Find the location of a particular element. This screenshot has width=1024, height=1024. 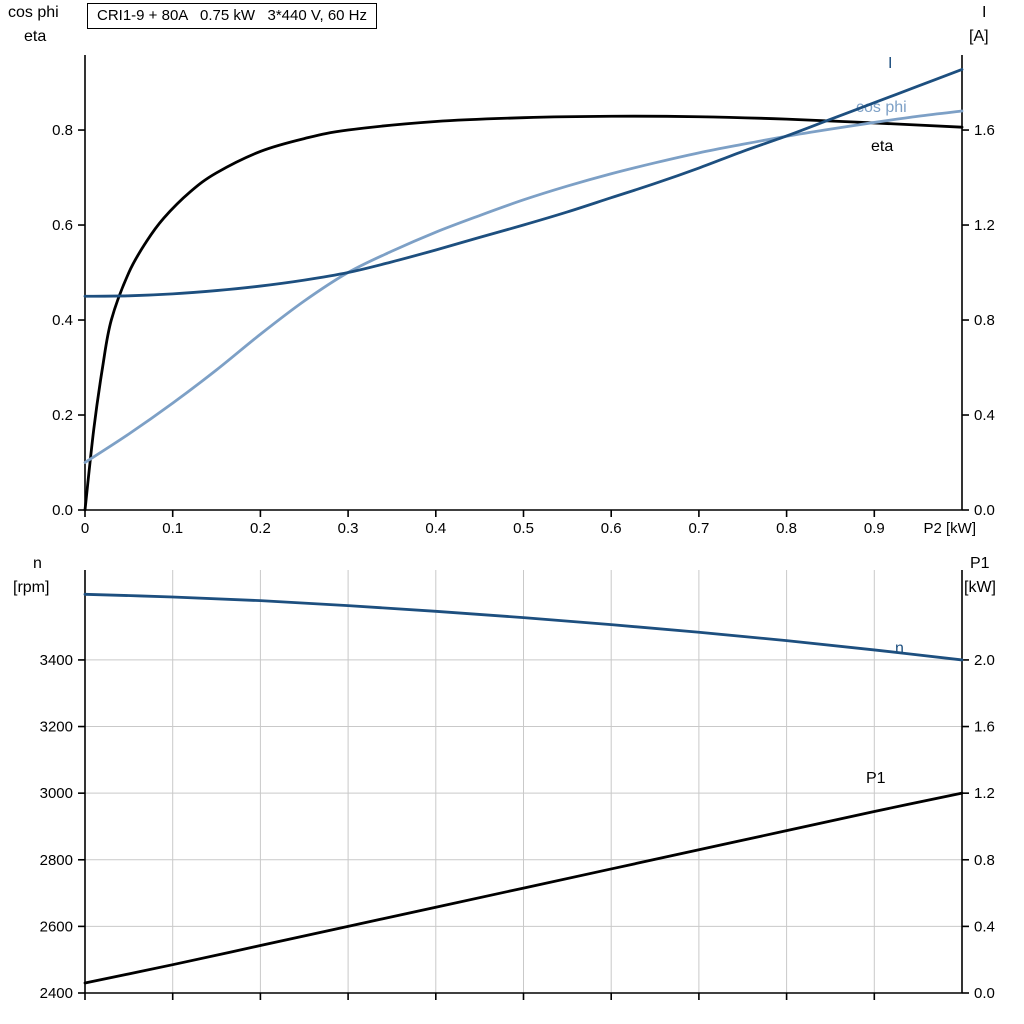

right-tick-label: 2.0 is located at coordinates (984, 660).